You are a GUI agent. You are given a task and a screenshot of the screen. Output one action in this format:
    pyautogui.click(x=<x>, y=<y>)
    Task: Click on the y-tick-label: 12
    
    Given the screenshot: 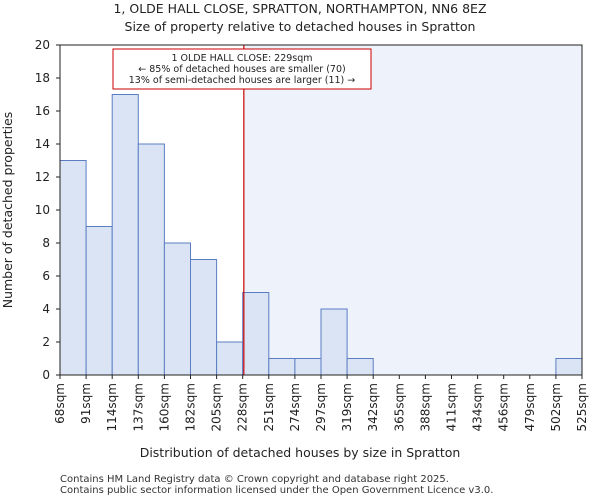 What is the action you would take?
    pyautogui.click(x=42, y=177)
    